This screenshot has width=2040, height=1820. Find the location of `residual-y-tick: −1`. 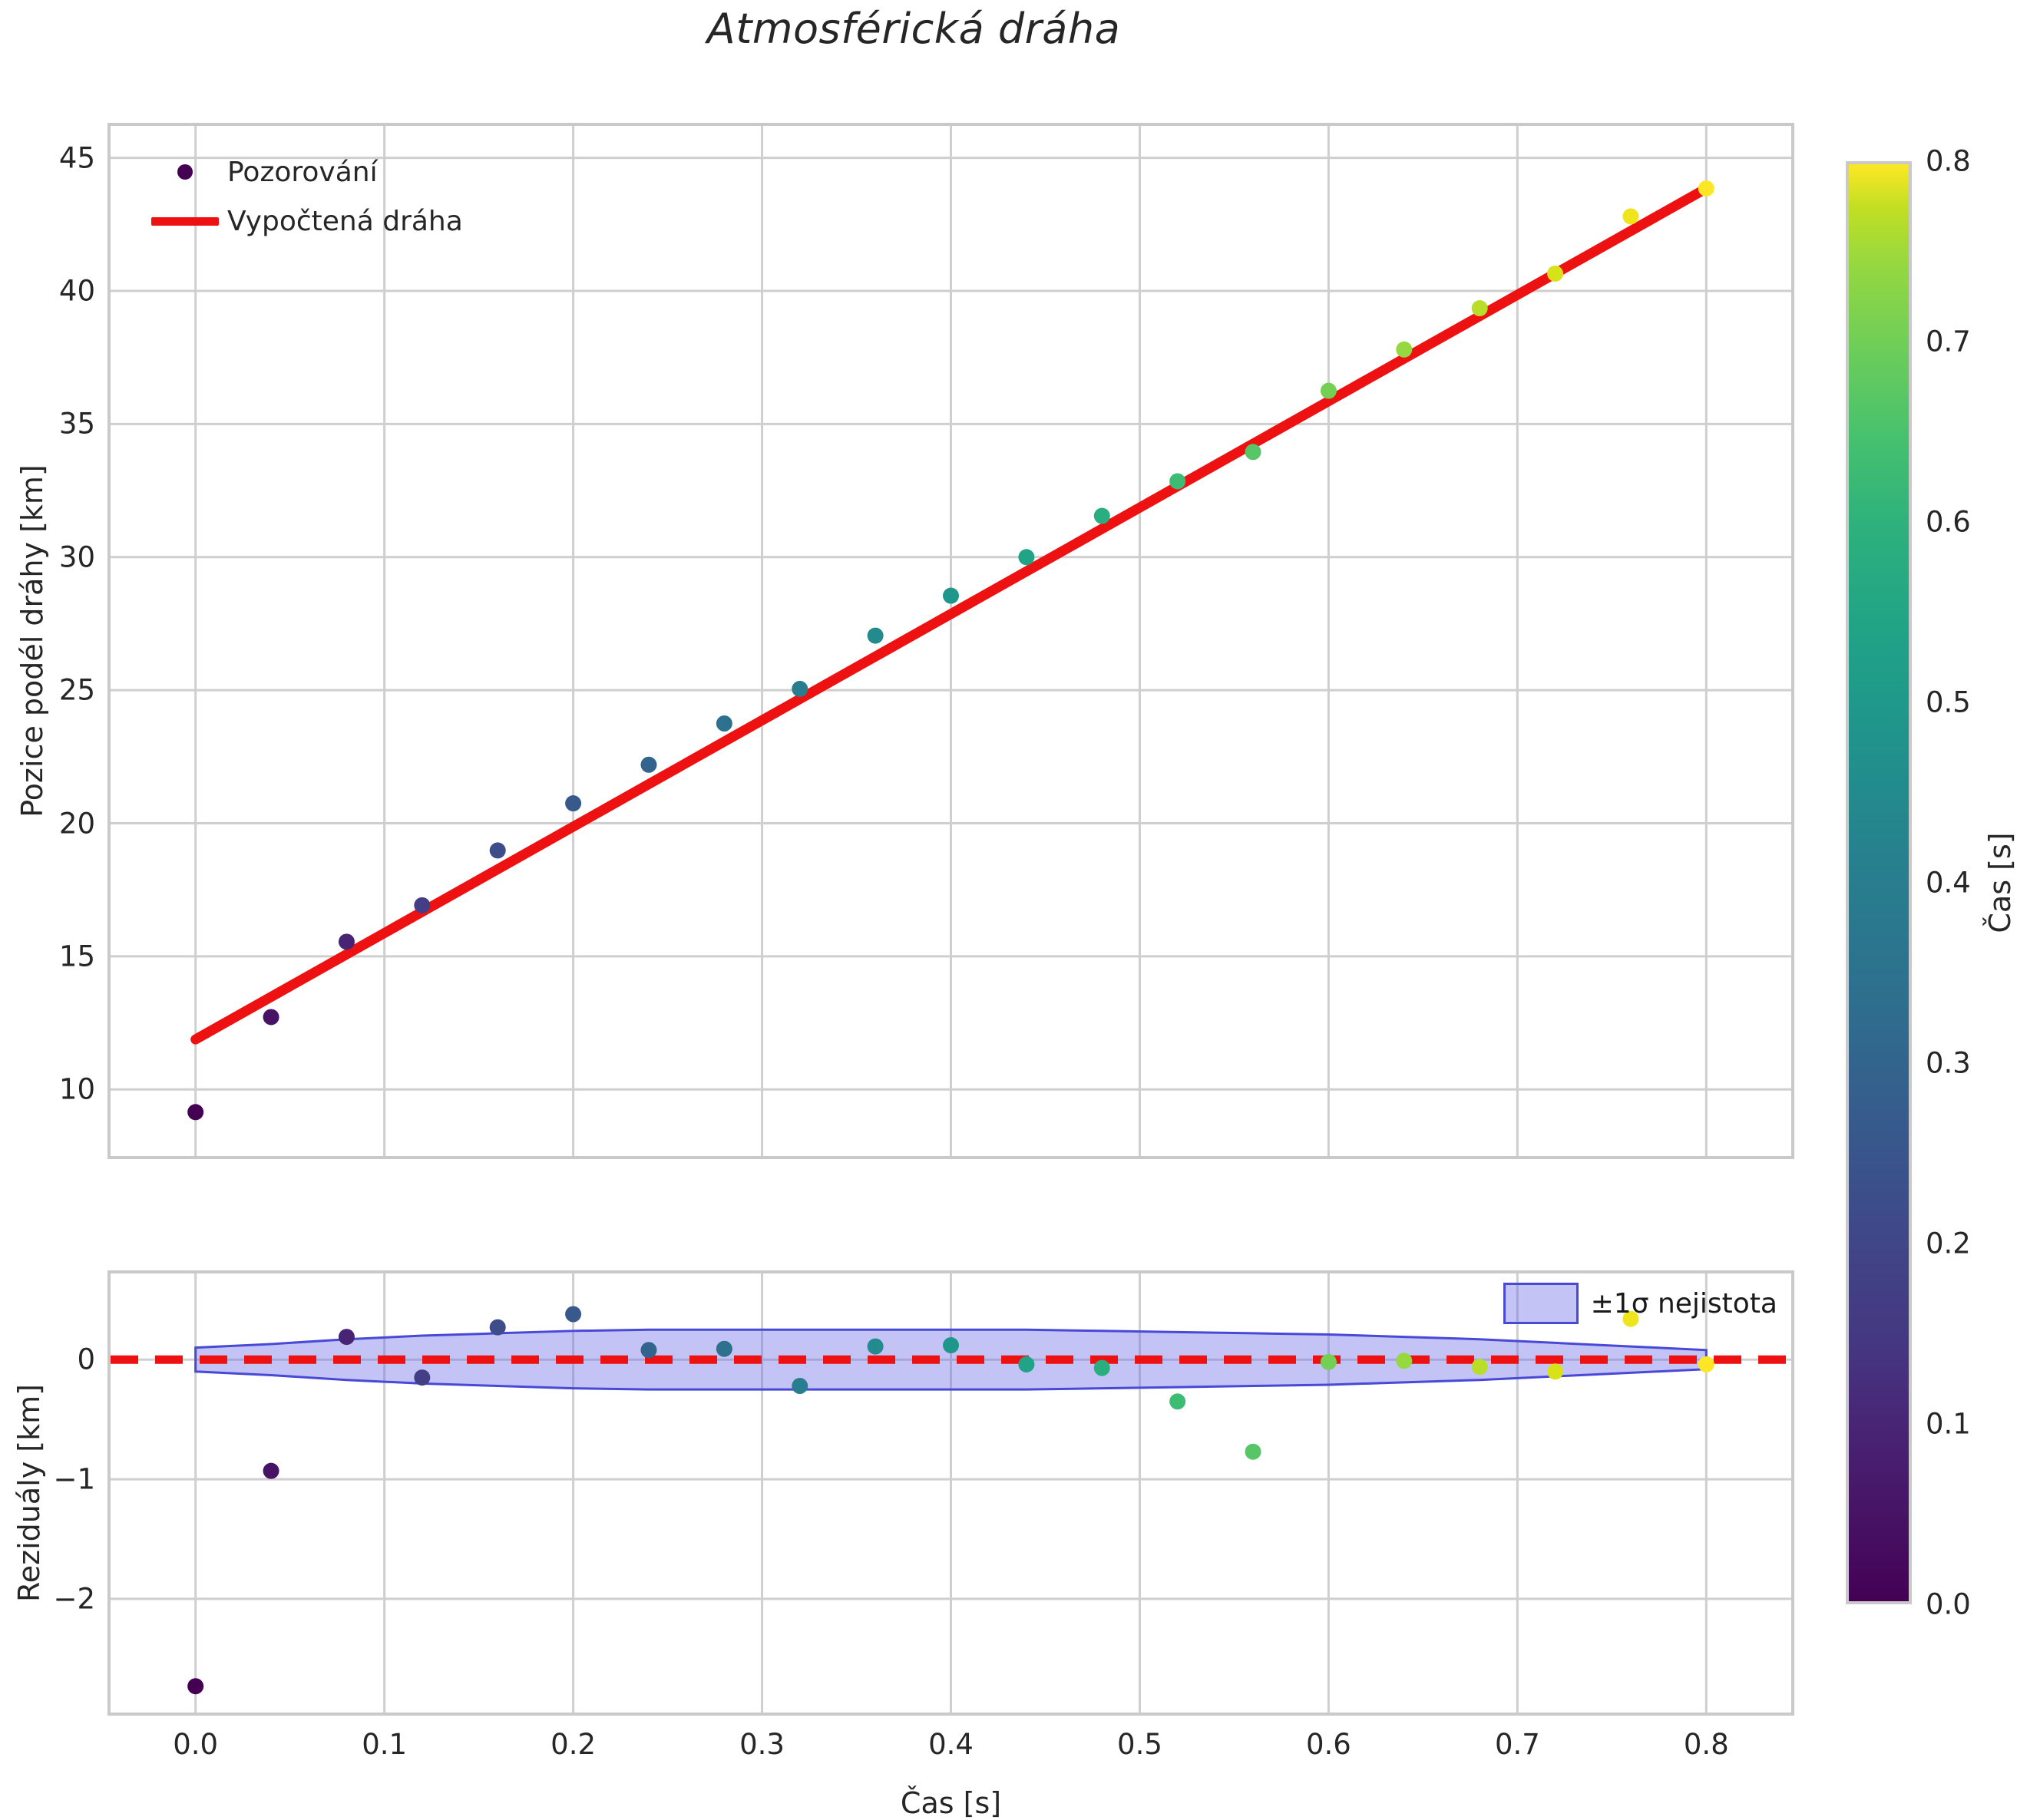

residual-y-tick: −1 is located at coordinates (74, 1479).